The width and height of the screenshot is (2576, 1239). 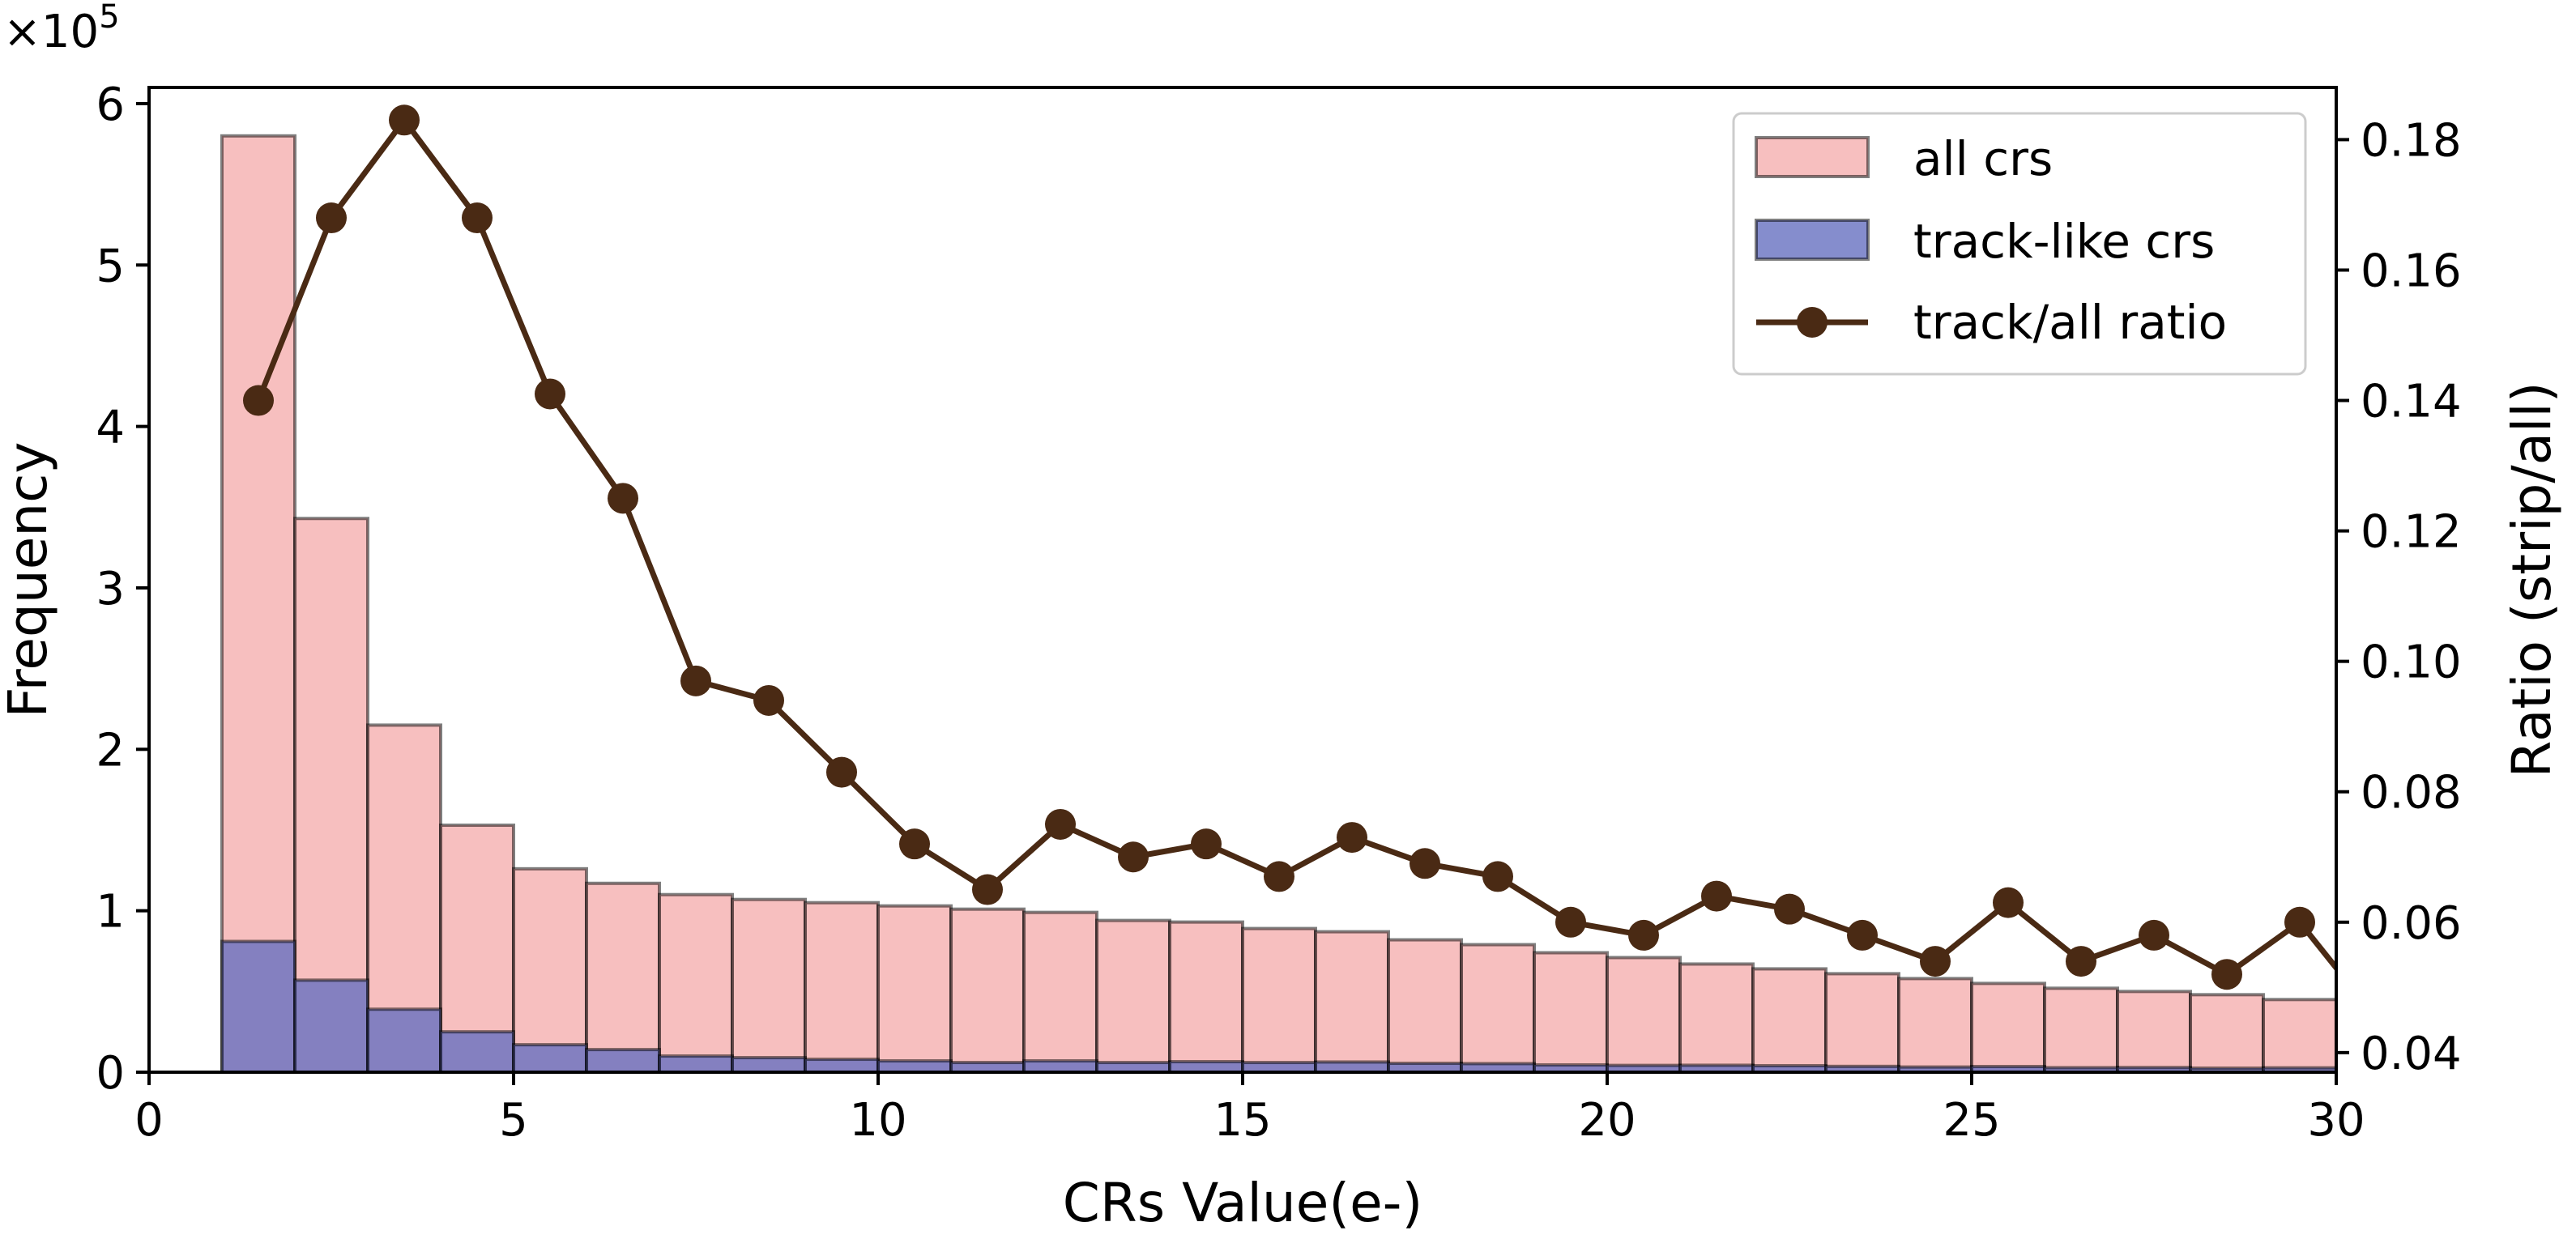 What do you see at coordinates (1971, 1120) in the screenshot?
I see `x-tick-label: 25` at bounding box center [1971, 1120].